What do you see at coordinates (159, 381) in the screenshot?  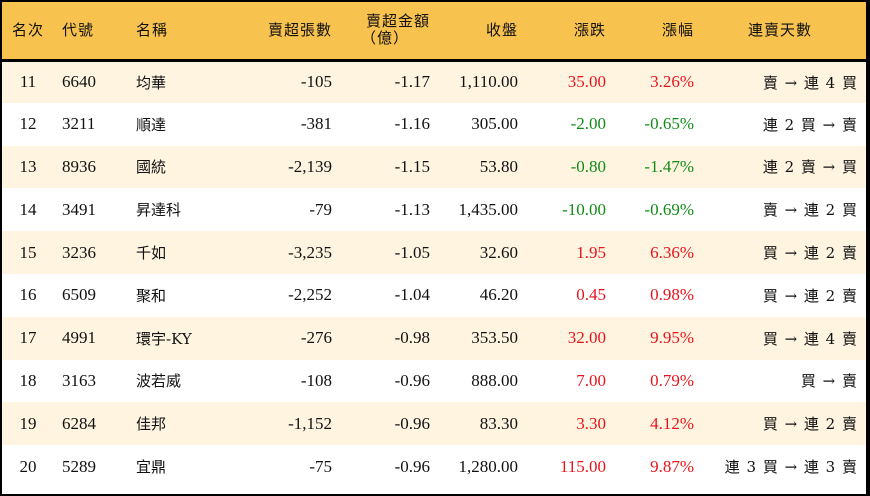 I see `stock-name-cell: 波若威` at bounding box center [159, 381].